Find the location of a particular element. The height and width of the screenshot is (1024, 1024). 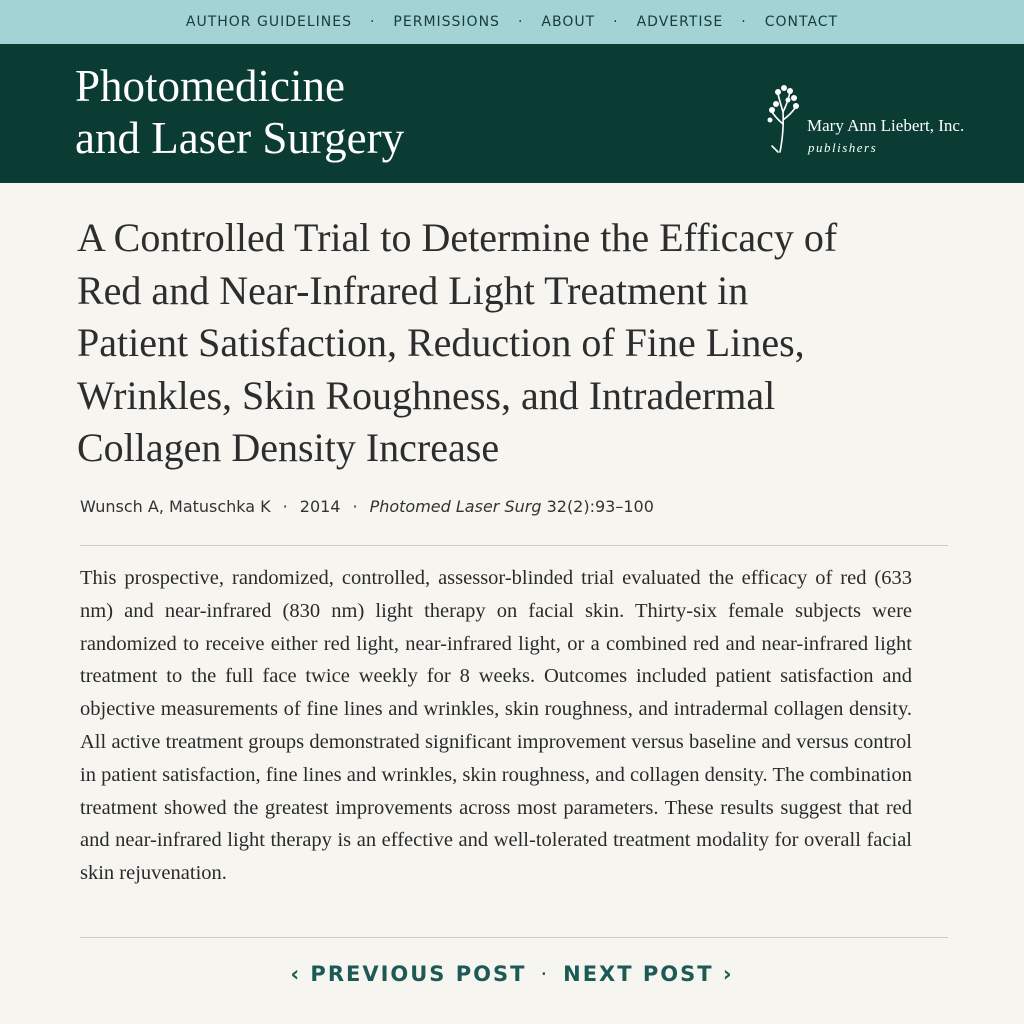

nav-link: CONTACT is located at coordinates (801, 22).